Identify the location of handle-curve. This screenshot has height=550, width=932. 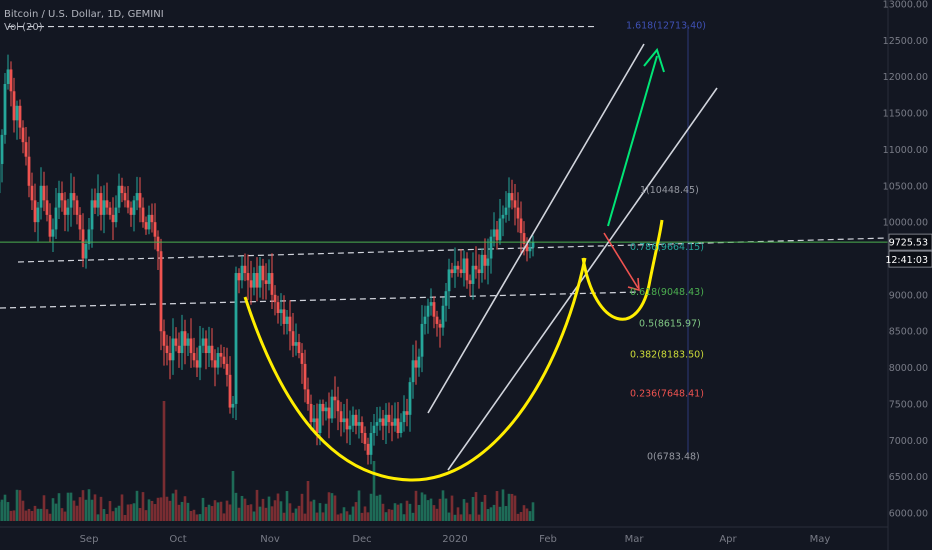
(622, 270).